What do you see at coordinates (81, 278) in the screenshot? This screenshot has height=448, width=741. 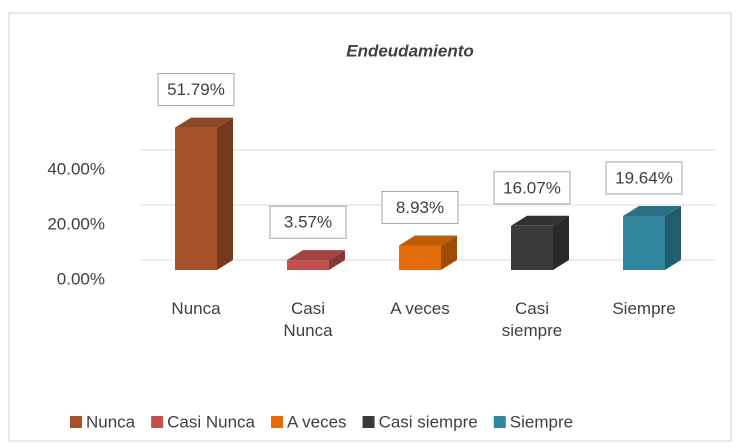 I see `y-tick-label: 0.00%` at bounding box center [81, 278].